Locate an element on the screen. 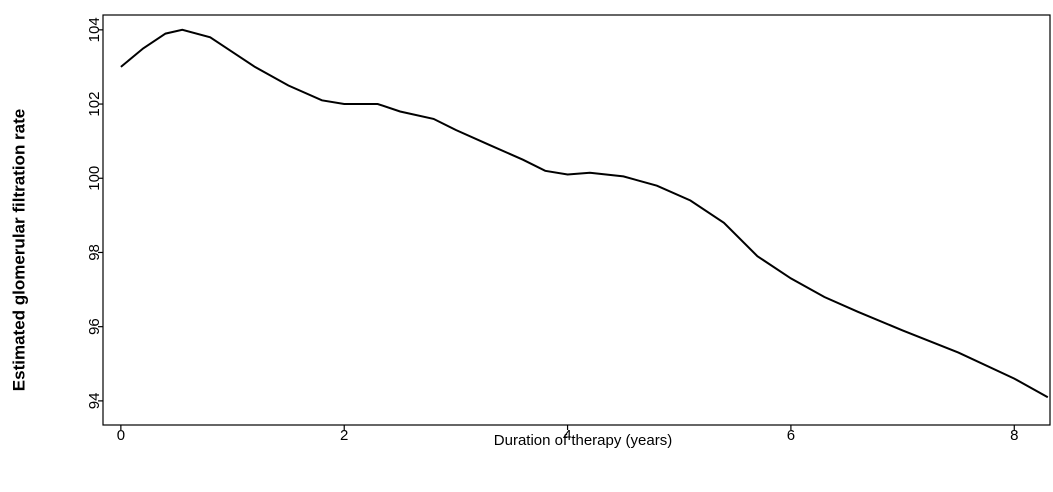 This screenshot has width=1053, height=492. y-tick-label: 104 is located at coordinates (94, 29).